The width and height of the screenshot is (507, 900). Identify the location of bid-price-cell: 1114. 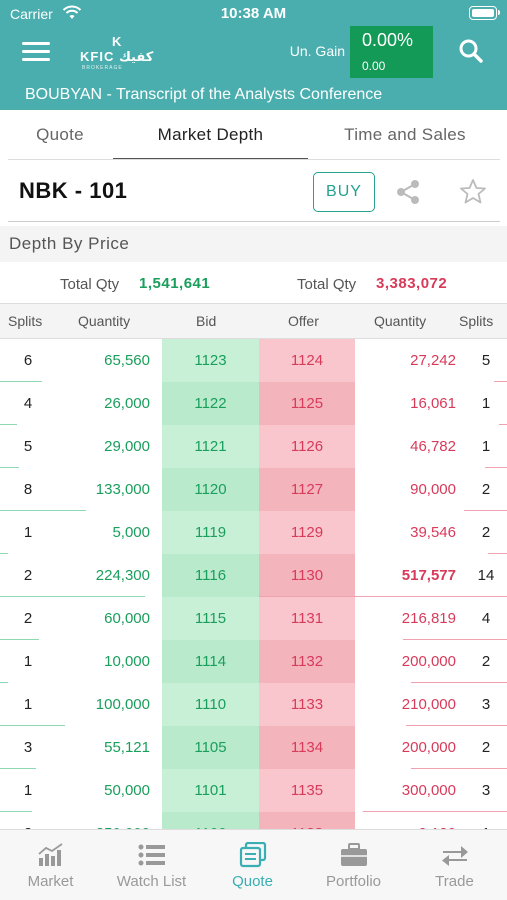
(210, 661).